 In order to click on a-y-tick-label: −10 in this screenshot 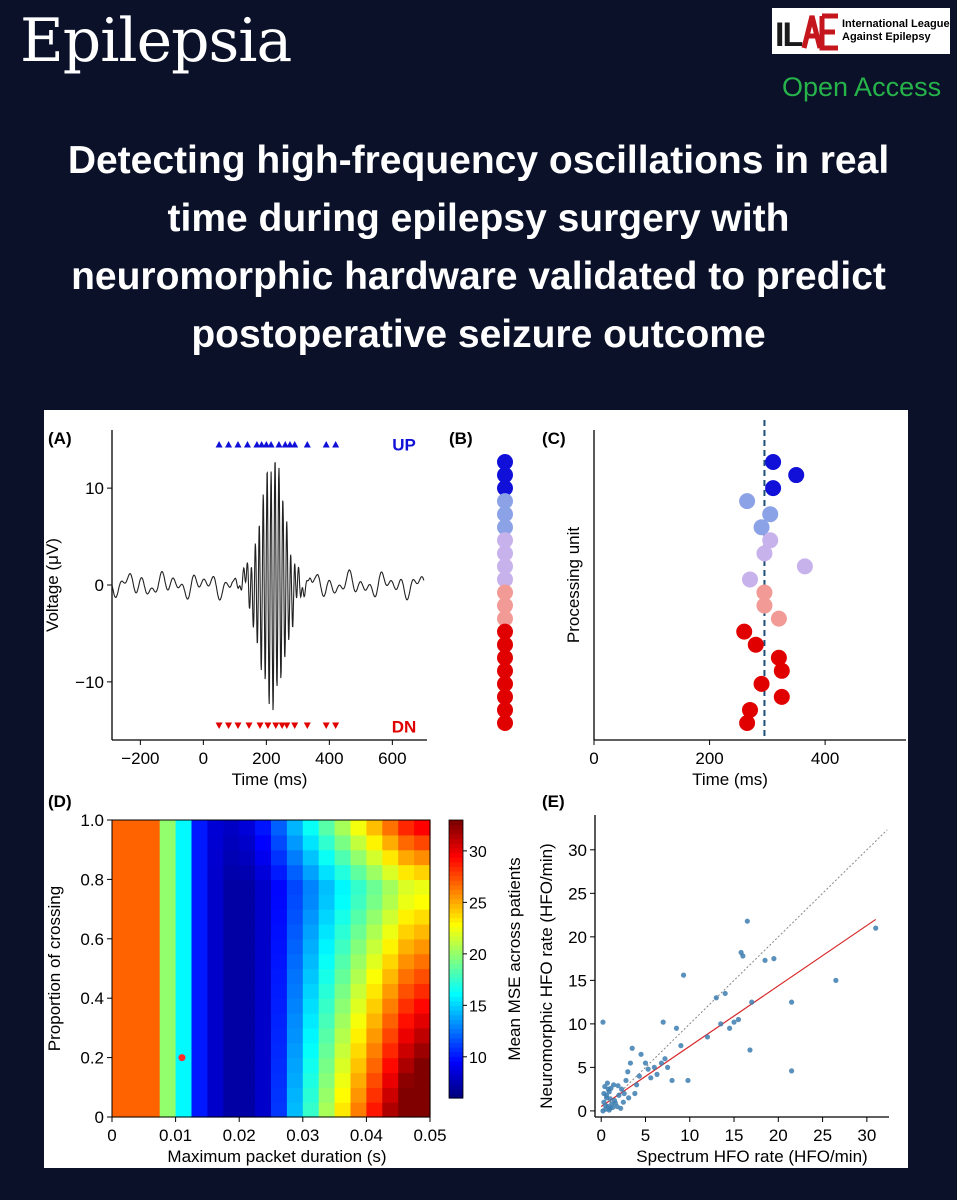, I will do `click(89, 682)`.